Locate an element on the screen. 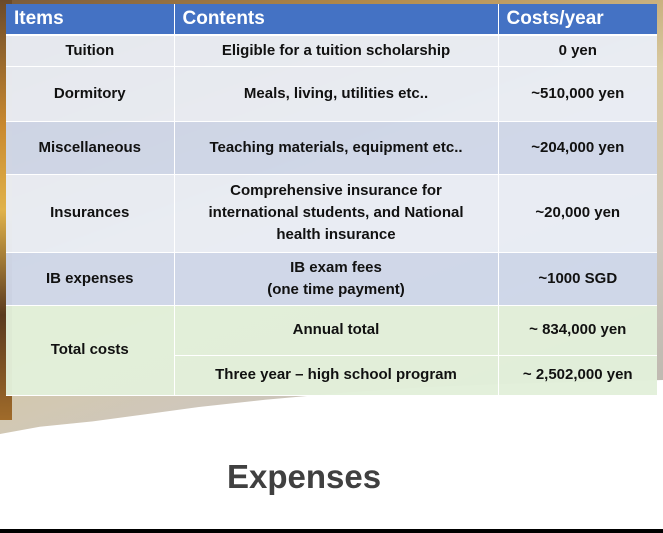  table-header-row: Items Contents Costs/year is located at coordinates (331, 20).